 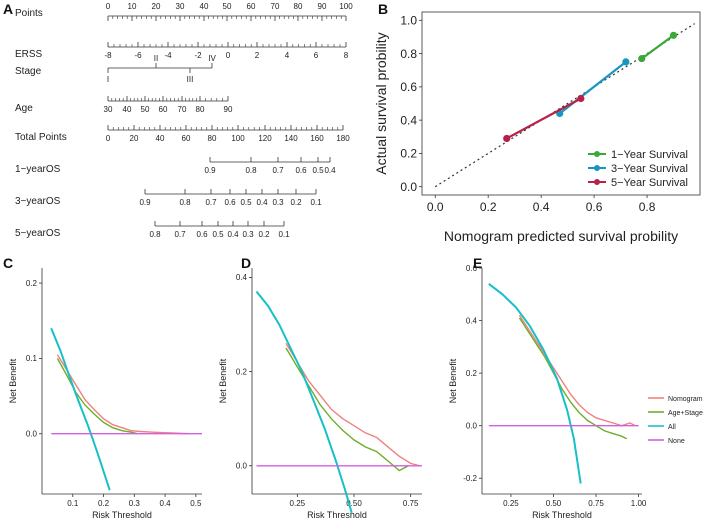 What do you see at coordinates (685, 399) in the screenshot?
I see `legend-label: Nomogram` at bounding box center [685, 399].